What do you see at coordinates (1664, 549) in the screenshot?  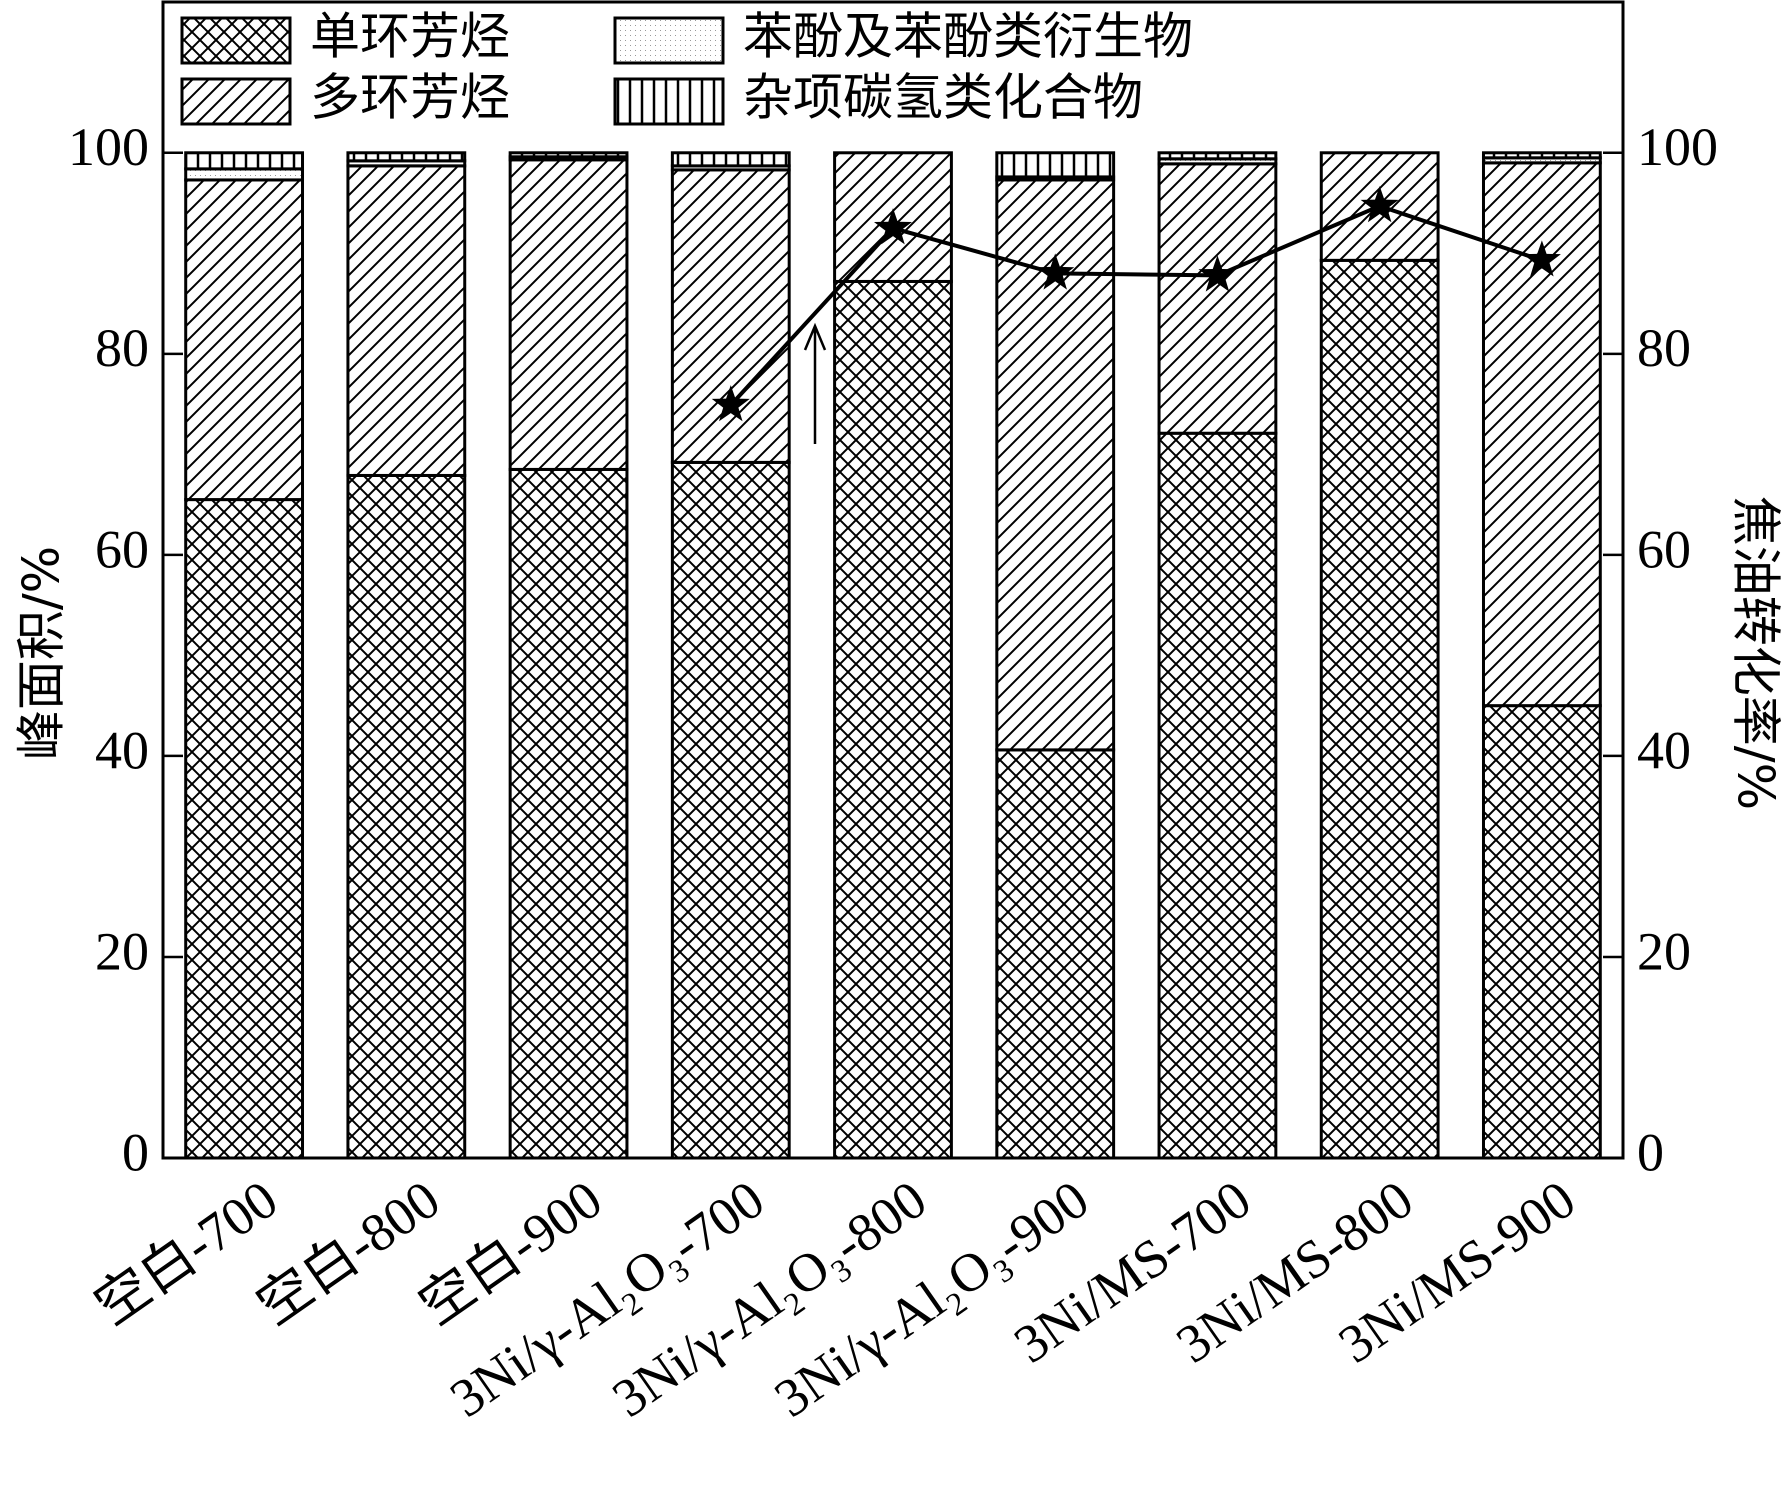 I see `y2-tick-label: 60` at bounding box center [1664, 549].